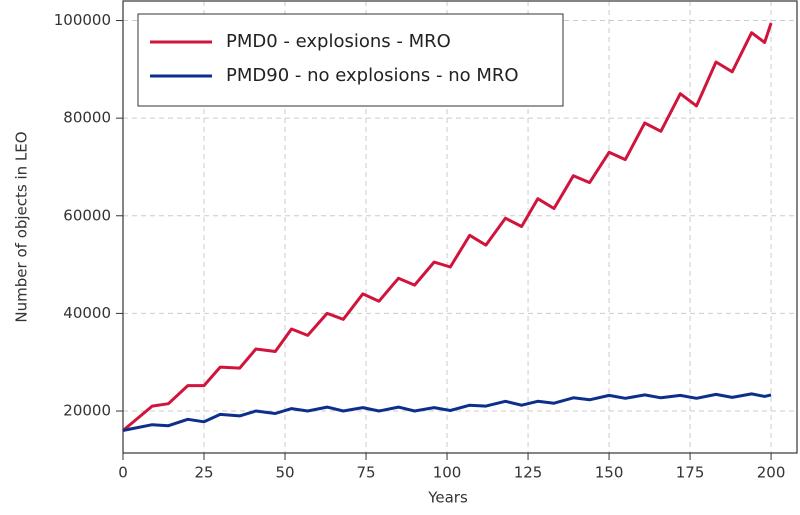 The image size is (800, 515). Describe the element at coordinates (609, 473) in the screenshot. I see `x-tick-label: 150` at that location.